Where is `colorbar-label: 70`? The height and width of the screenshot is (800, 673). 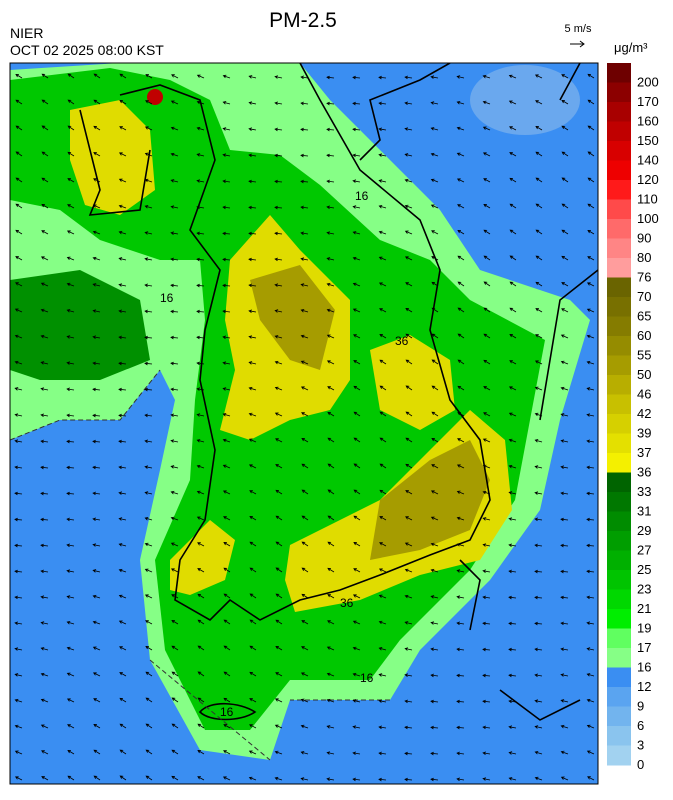
colorbar-label: 70 is located at coordinates (644, 296).